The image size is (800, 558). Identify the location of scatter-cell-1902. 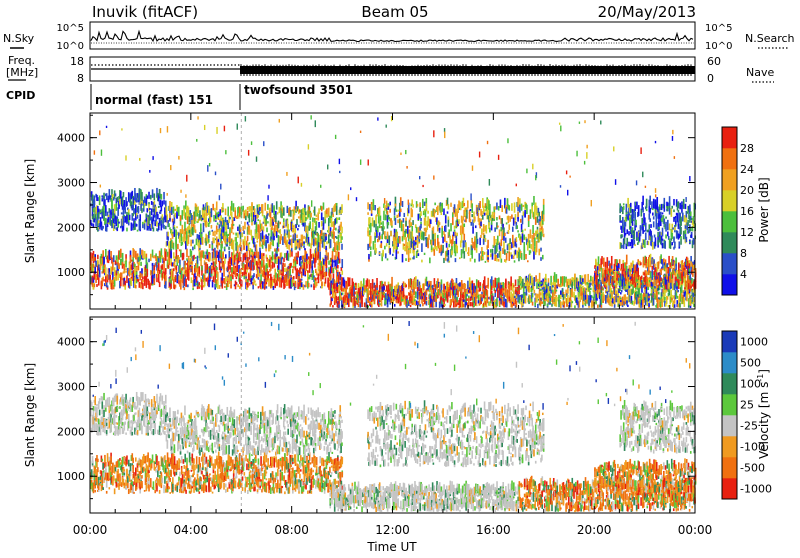
(248, 238).